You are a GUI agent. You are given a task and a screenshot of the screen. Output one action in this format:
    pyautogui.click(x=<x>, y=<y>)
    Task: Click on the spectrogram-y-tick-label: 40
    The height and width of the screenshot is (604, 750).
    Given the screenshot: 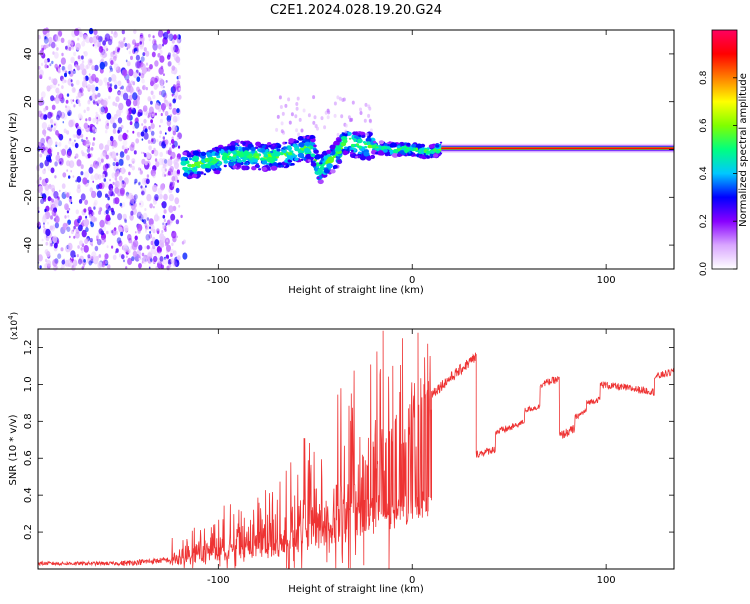 What is the action you would take?
    pyautogui.click(x=28, y=54)
    